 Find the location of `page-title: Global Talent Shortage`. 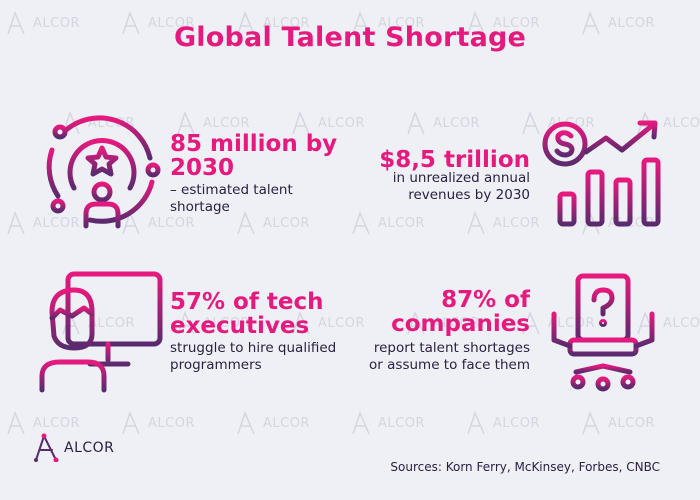

page-title: Global Talent Shortage is located at coordinates (350, 37).